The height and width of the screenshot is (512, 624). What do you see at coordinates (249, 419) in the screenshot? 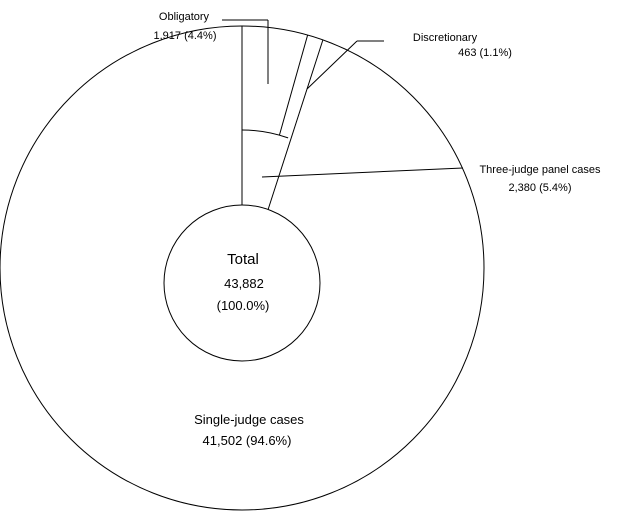
I see `label-single-judge: Single-judge cases` at bounding box center [249, 419].